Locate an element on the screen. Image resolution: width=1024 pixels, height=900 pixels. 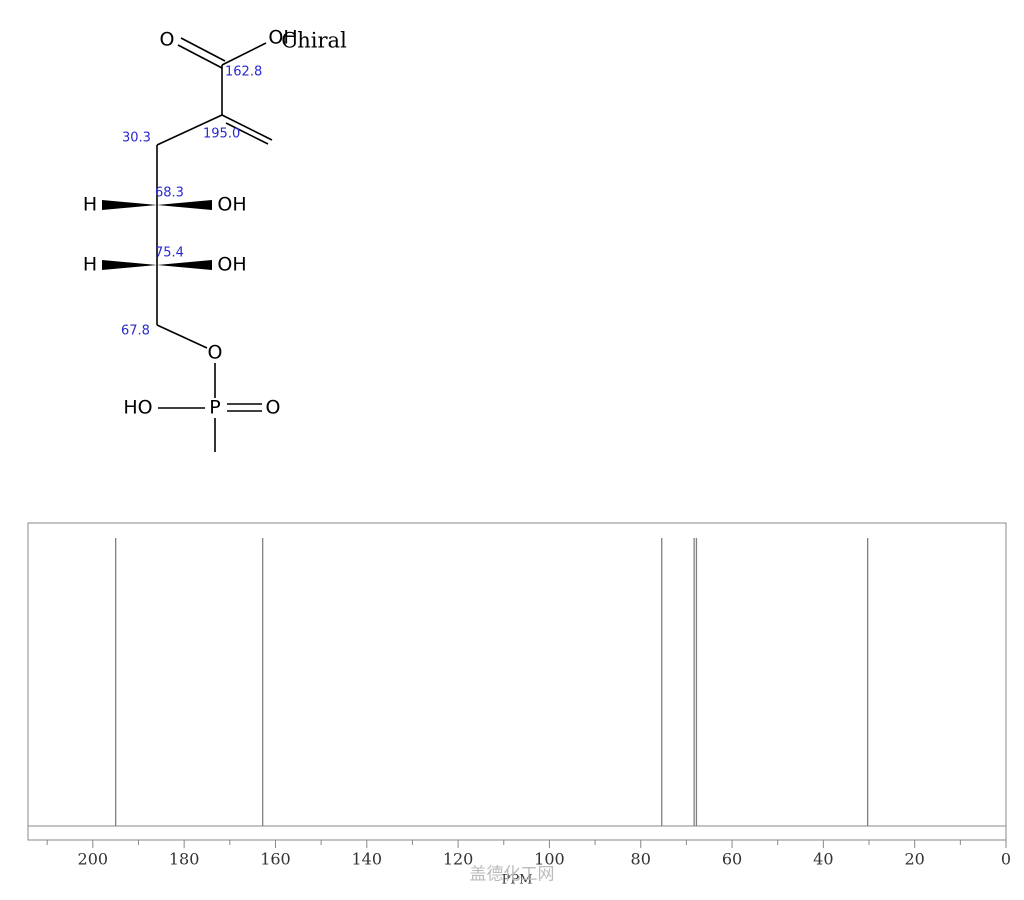
shift-label: 30.3 is located at coordinates (136, 138).